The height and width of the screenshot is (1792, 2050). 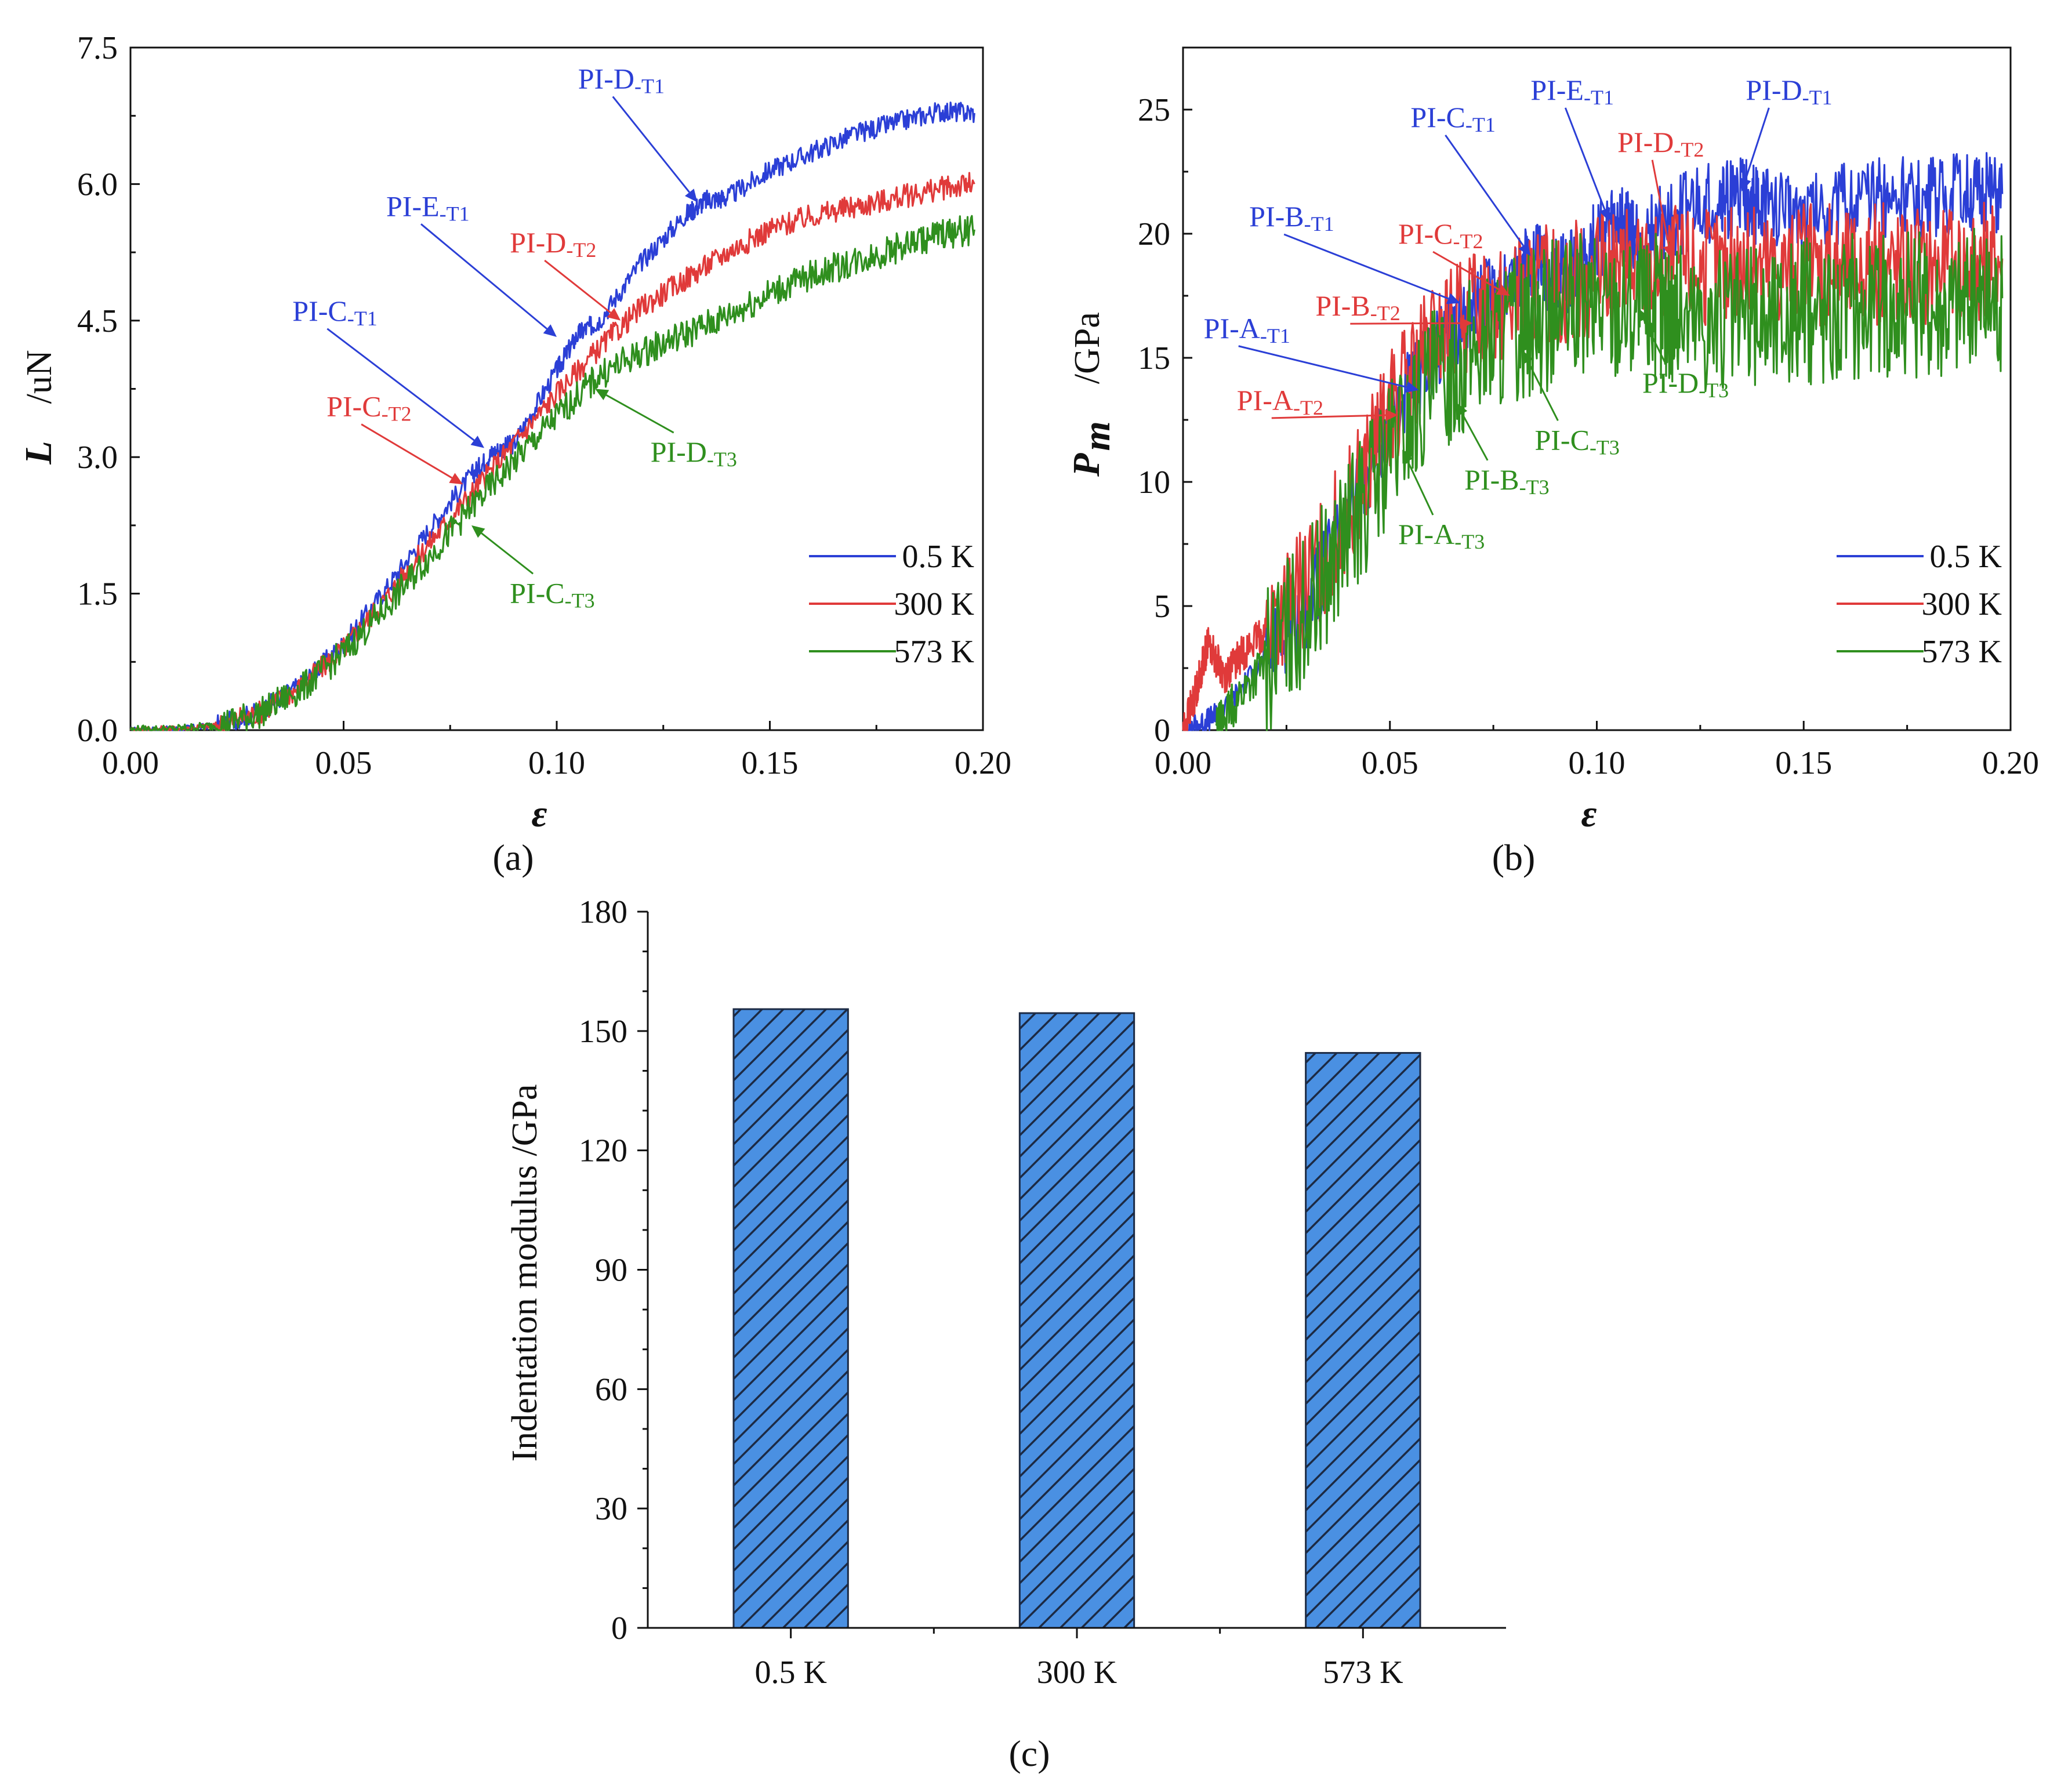 What do you see at coordinates (97, 458) in the screenshot?
I see `y-tick-label: 3.0` at bounding box center [97, 458].